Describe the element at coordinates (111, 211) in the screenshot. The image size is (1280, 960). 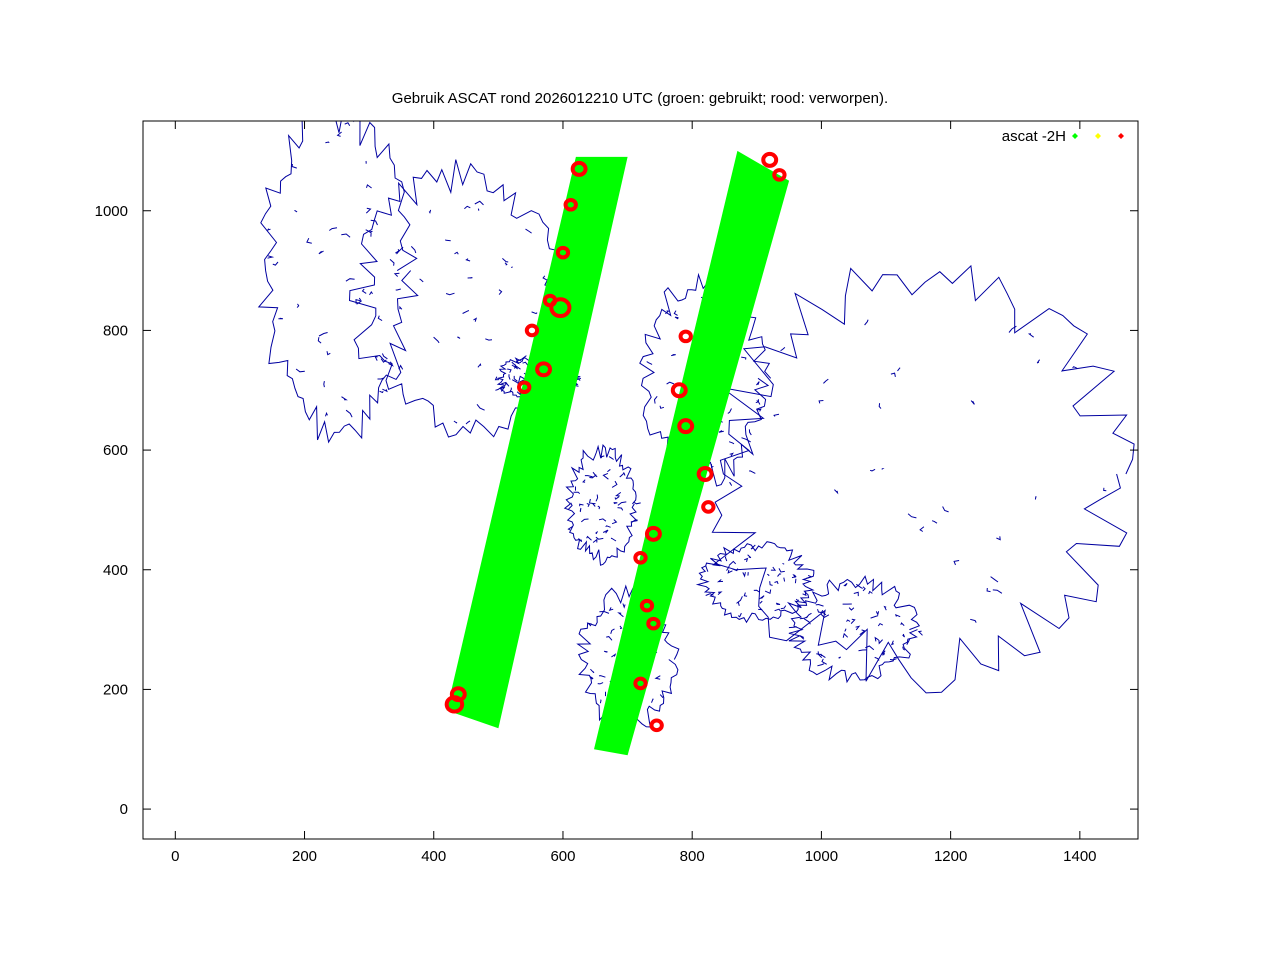
I see `y-tick-label: 1000` at that location.